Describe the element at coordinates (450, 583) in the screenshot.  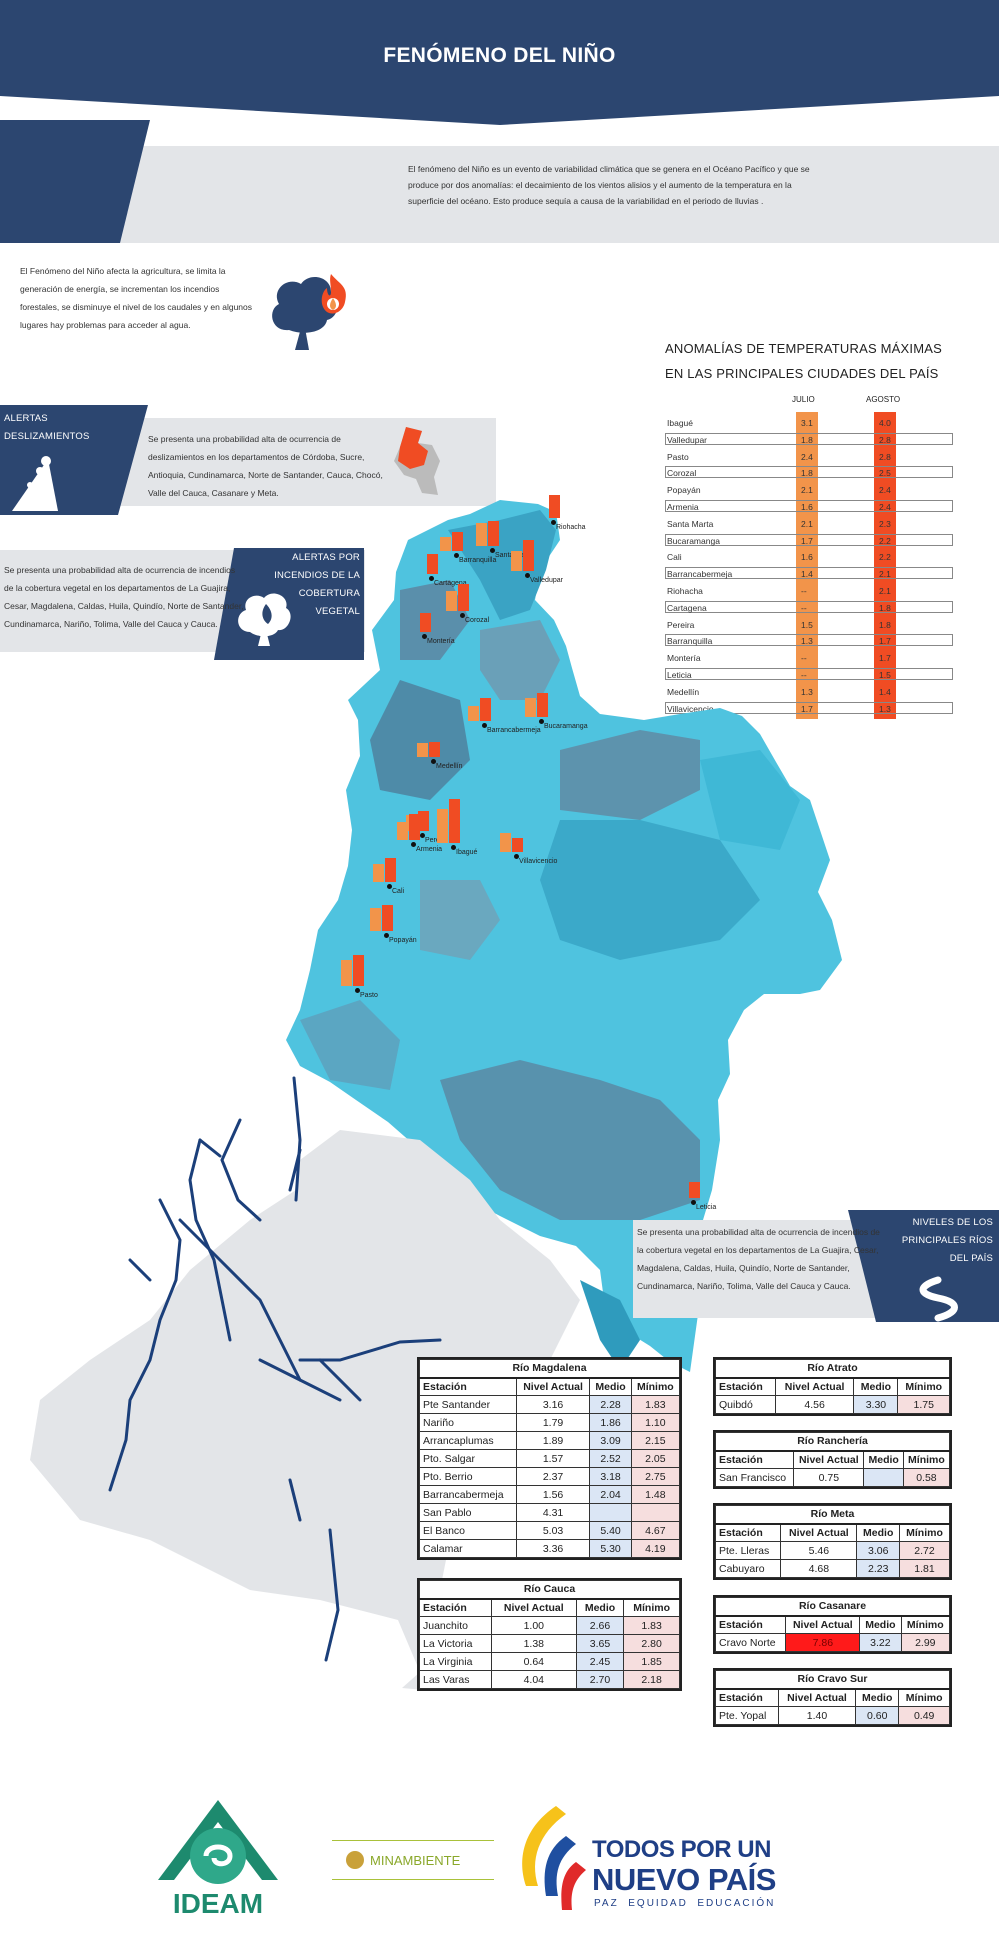
I see `city-label: Cartagena` at that location.